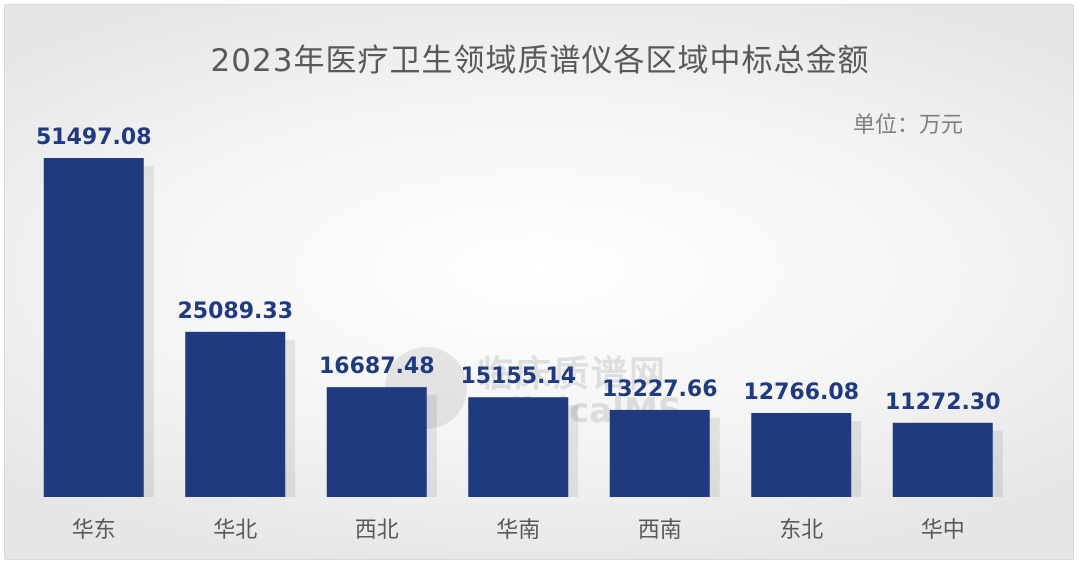 The height and width of the screenshot is (564, 1080). Describe the element at coordinates (94, 137) in the screenshot. I see `data-label: 51497.08` at that location.